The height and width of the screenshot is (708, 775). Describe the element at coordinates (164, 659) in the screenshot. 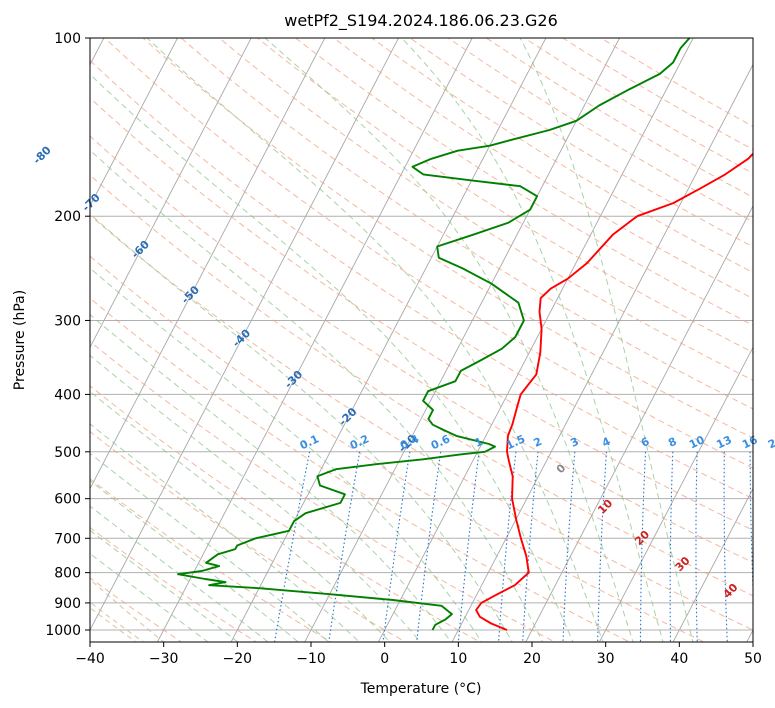

I see `x-tick-label: −30` at that location.